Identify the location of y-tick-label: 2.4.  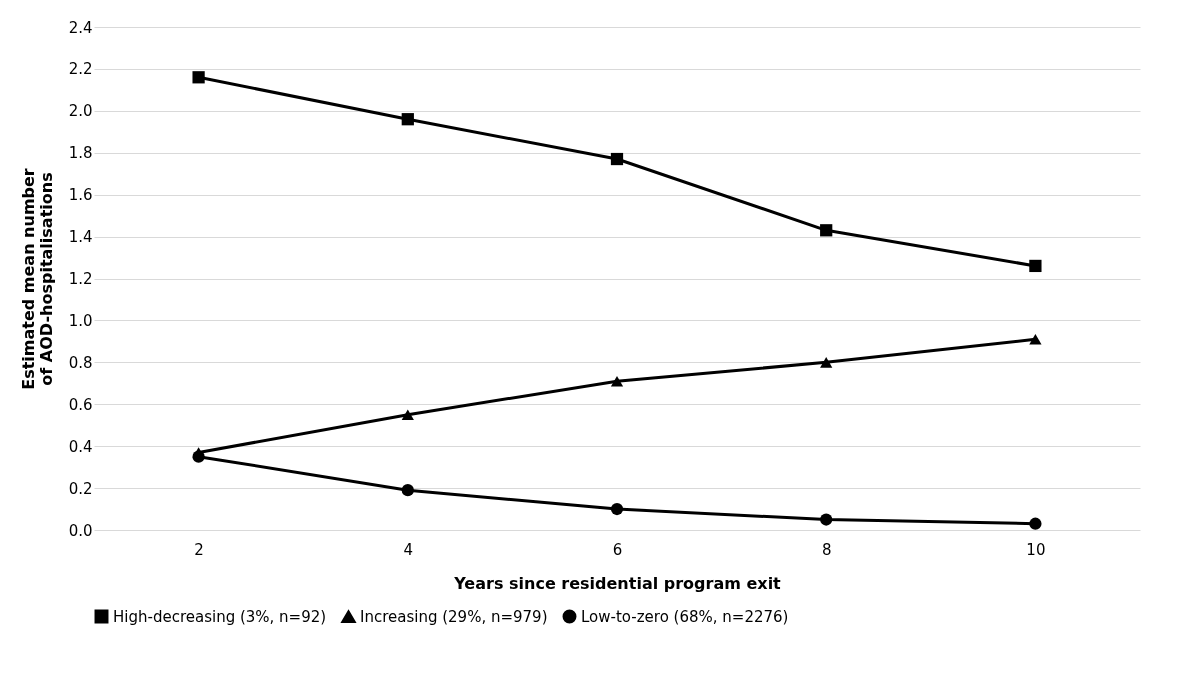
(80, 27).